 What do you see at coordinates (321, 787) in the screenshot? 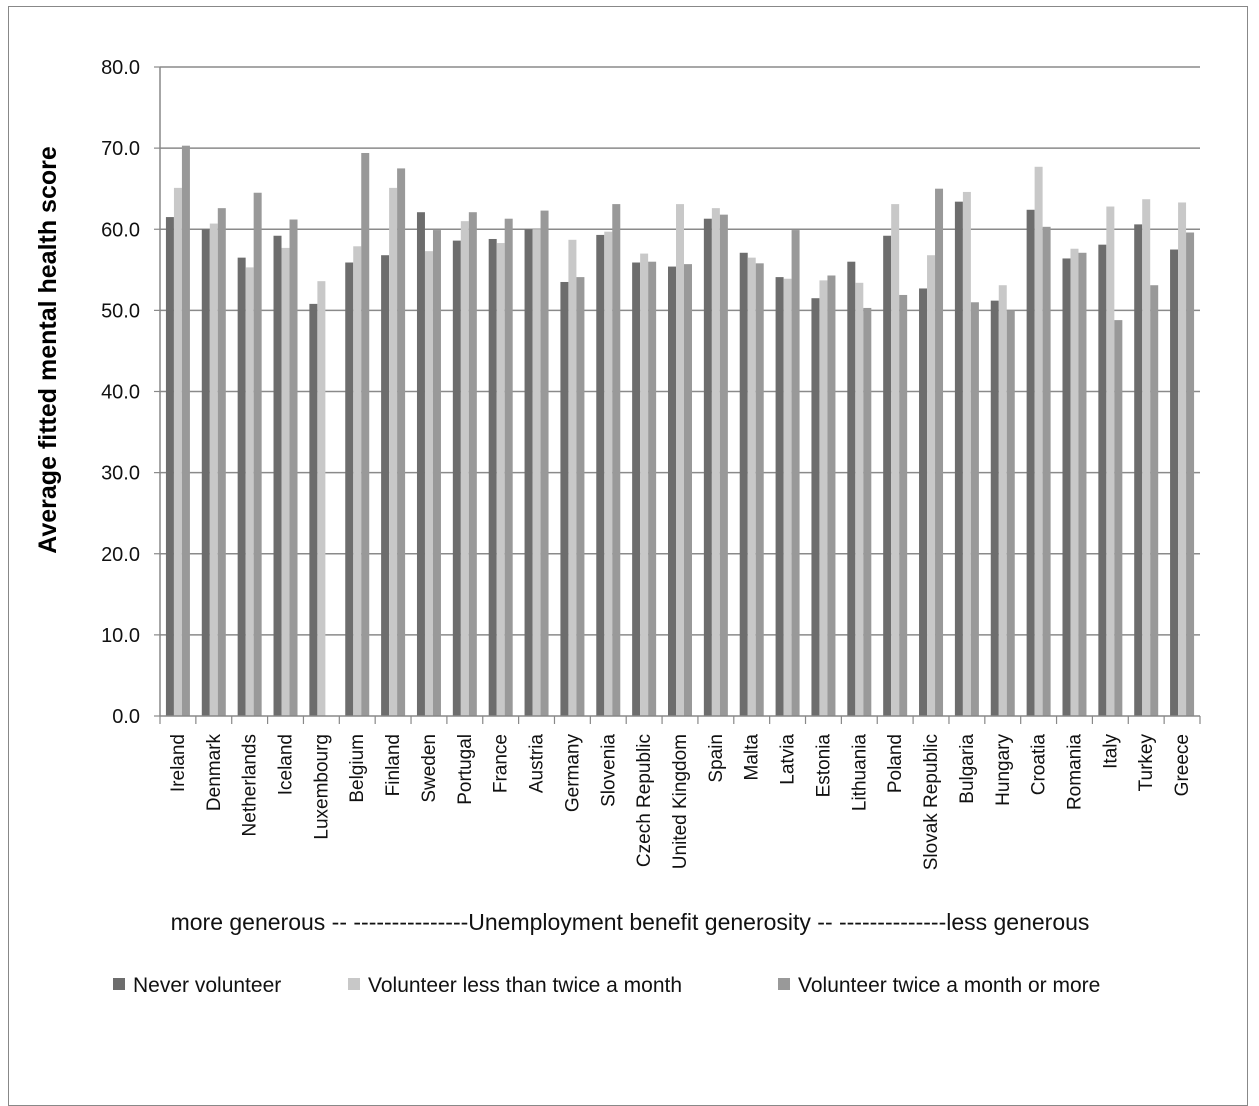
I see `x-tick-label: Luxembourg` at bounding box center [321, 787].